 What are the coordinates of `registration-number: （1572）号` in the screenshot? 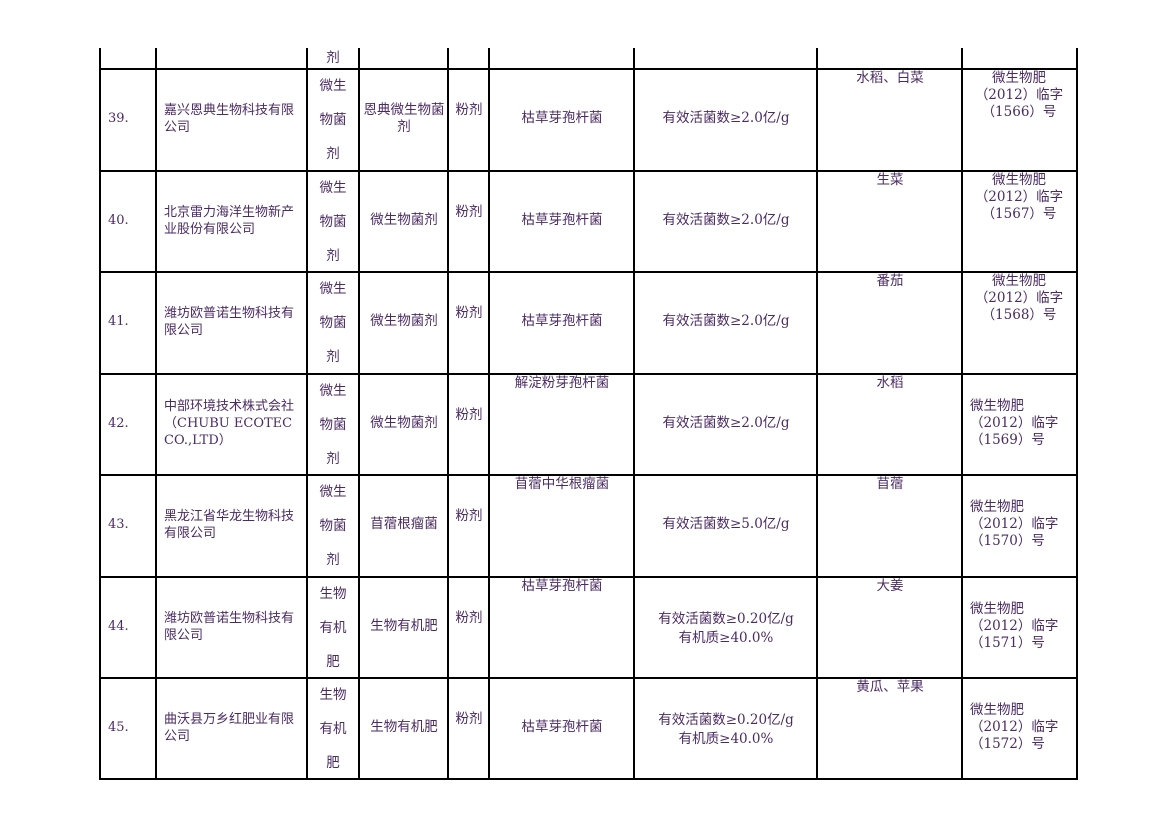 It's located at (1007, 744).